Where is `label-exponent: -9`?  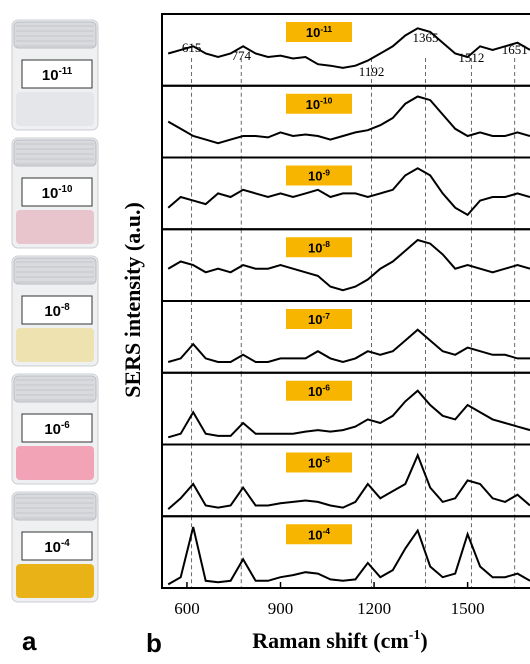
label-exponent: -9 is located at coordinates (326, 172).